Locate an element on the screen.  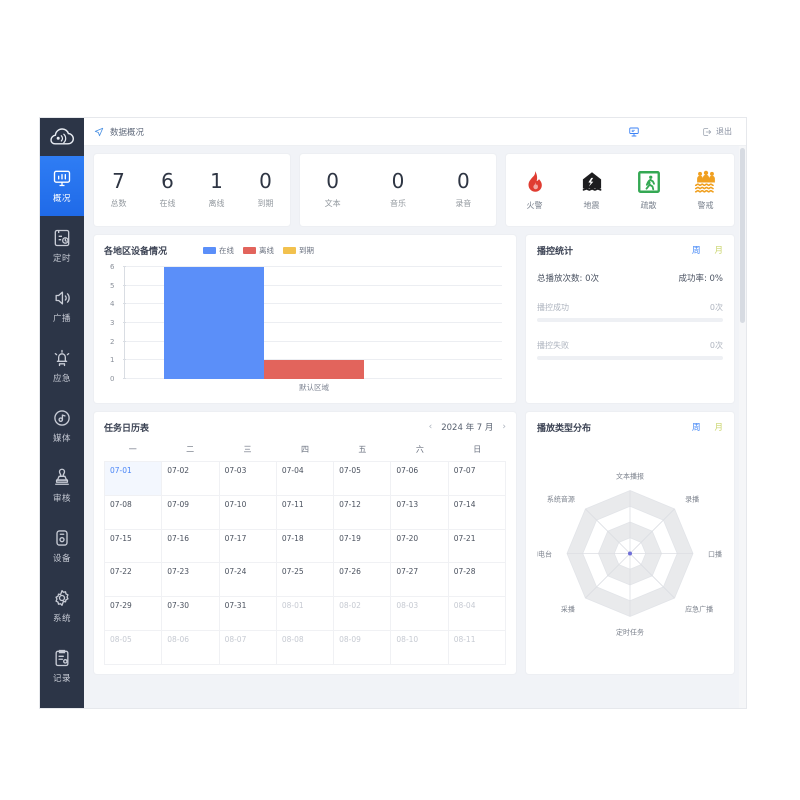
calendar-weekday: 日 is located at coordinates (477, 449).